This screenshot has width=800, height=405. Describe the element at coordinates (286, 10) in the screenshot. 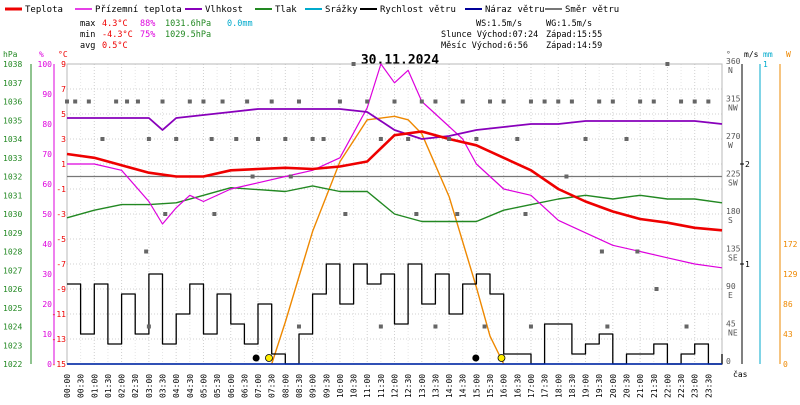

I see `legend-label-pressure: Tlak` at that location.